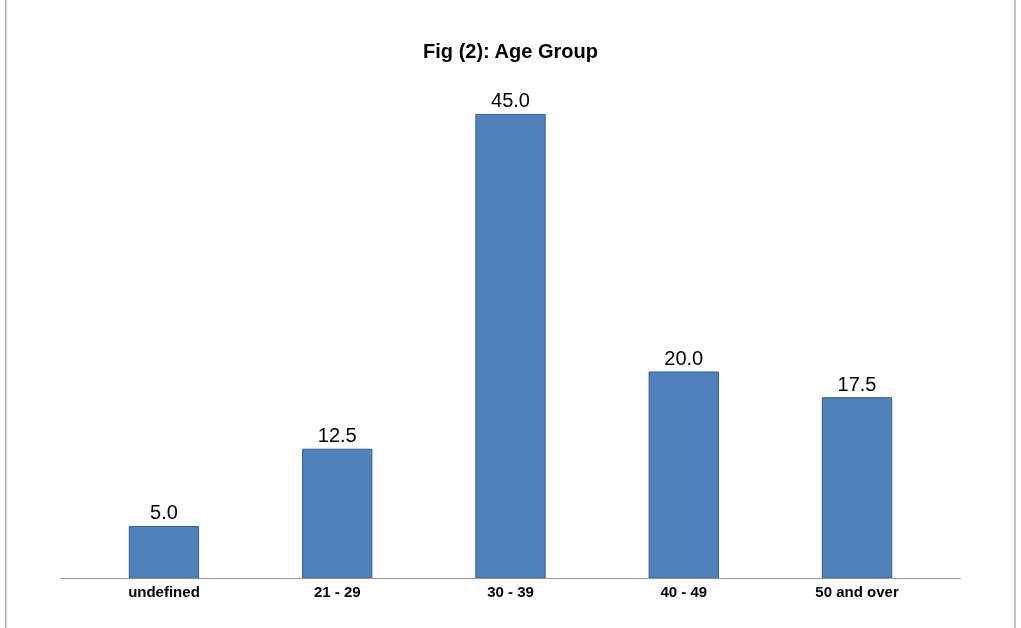 This screenshot has height=628, width=1021. What do you see at coordinates (510, 591) in the screenshot?
I see `x-tick-label: 30 - 39` at bounding box center [510, 591].